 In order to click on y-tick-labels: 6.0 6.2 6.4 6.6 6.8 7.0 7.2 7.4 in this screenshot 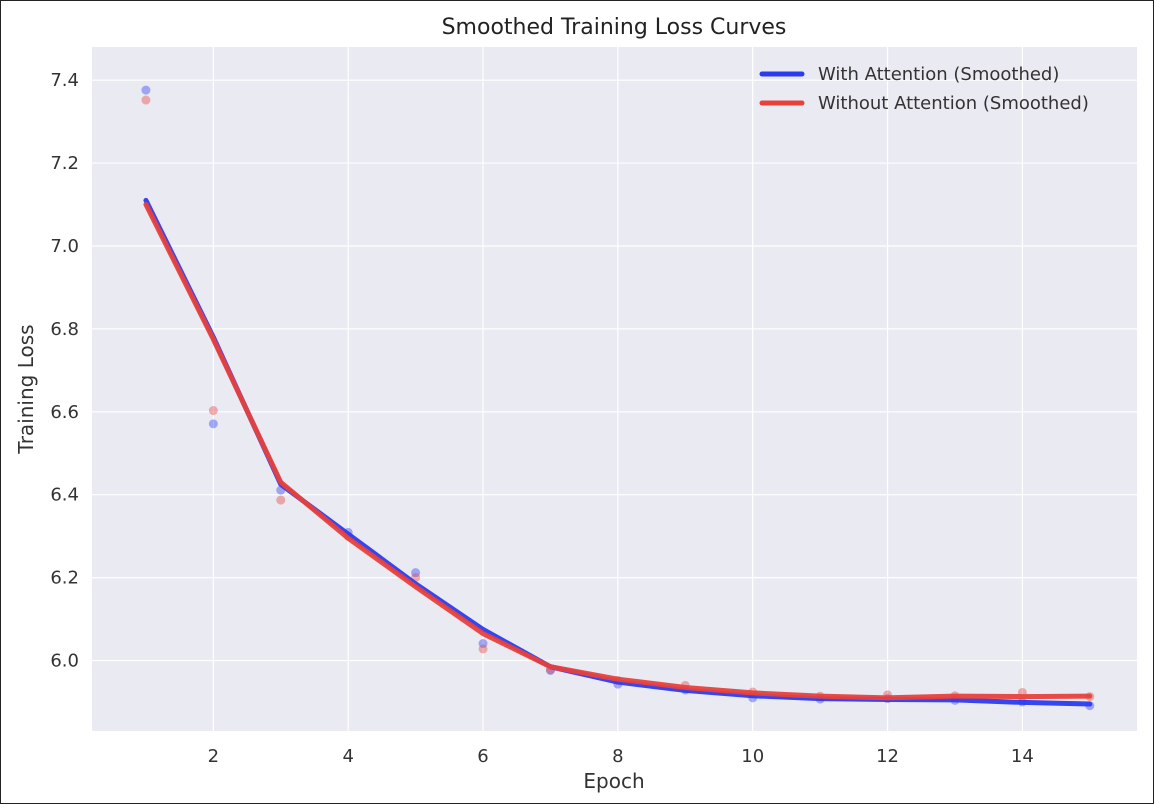, I will do `click(64, 370)`.